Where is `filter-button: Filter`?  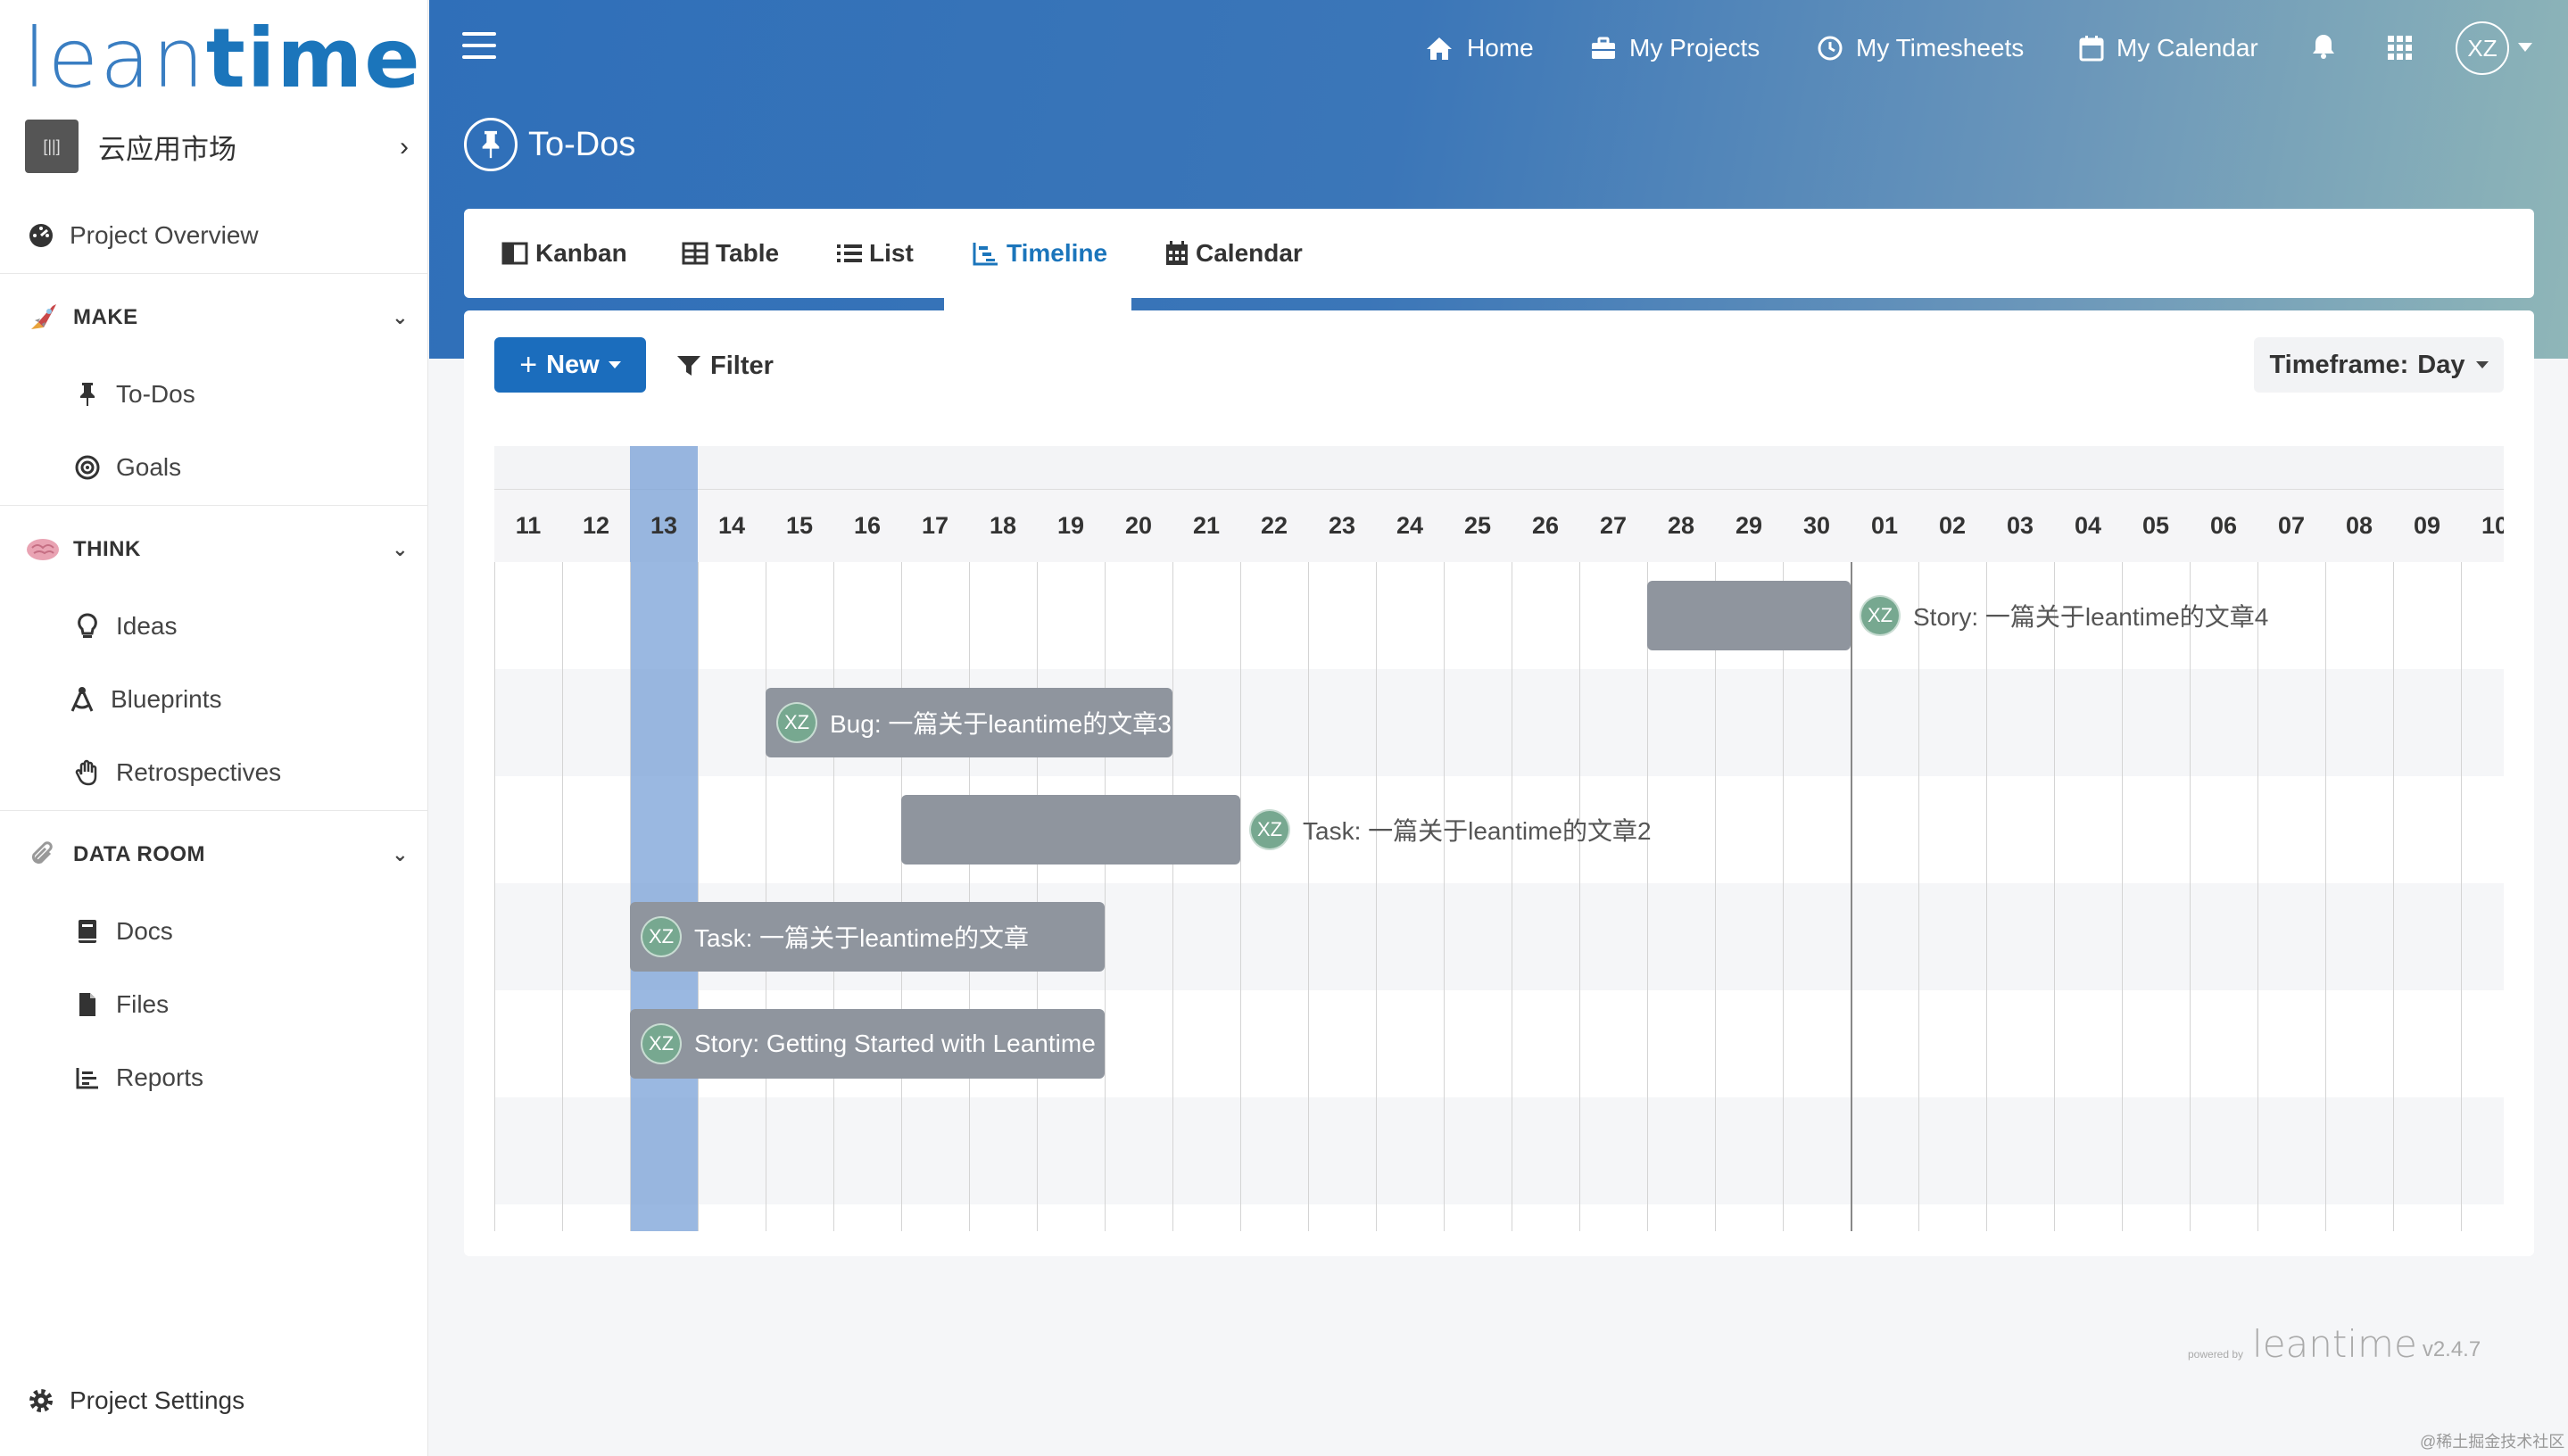
filter-button: Filter is located at coordinates (725, 366).